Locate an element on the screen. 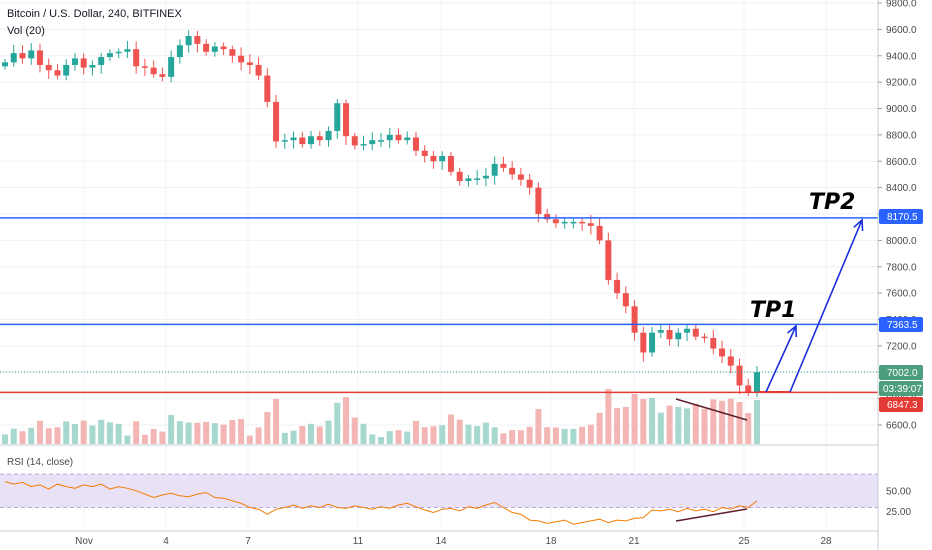  y-tick-label: 8400.0 is located at coordinates (901, 188).